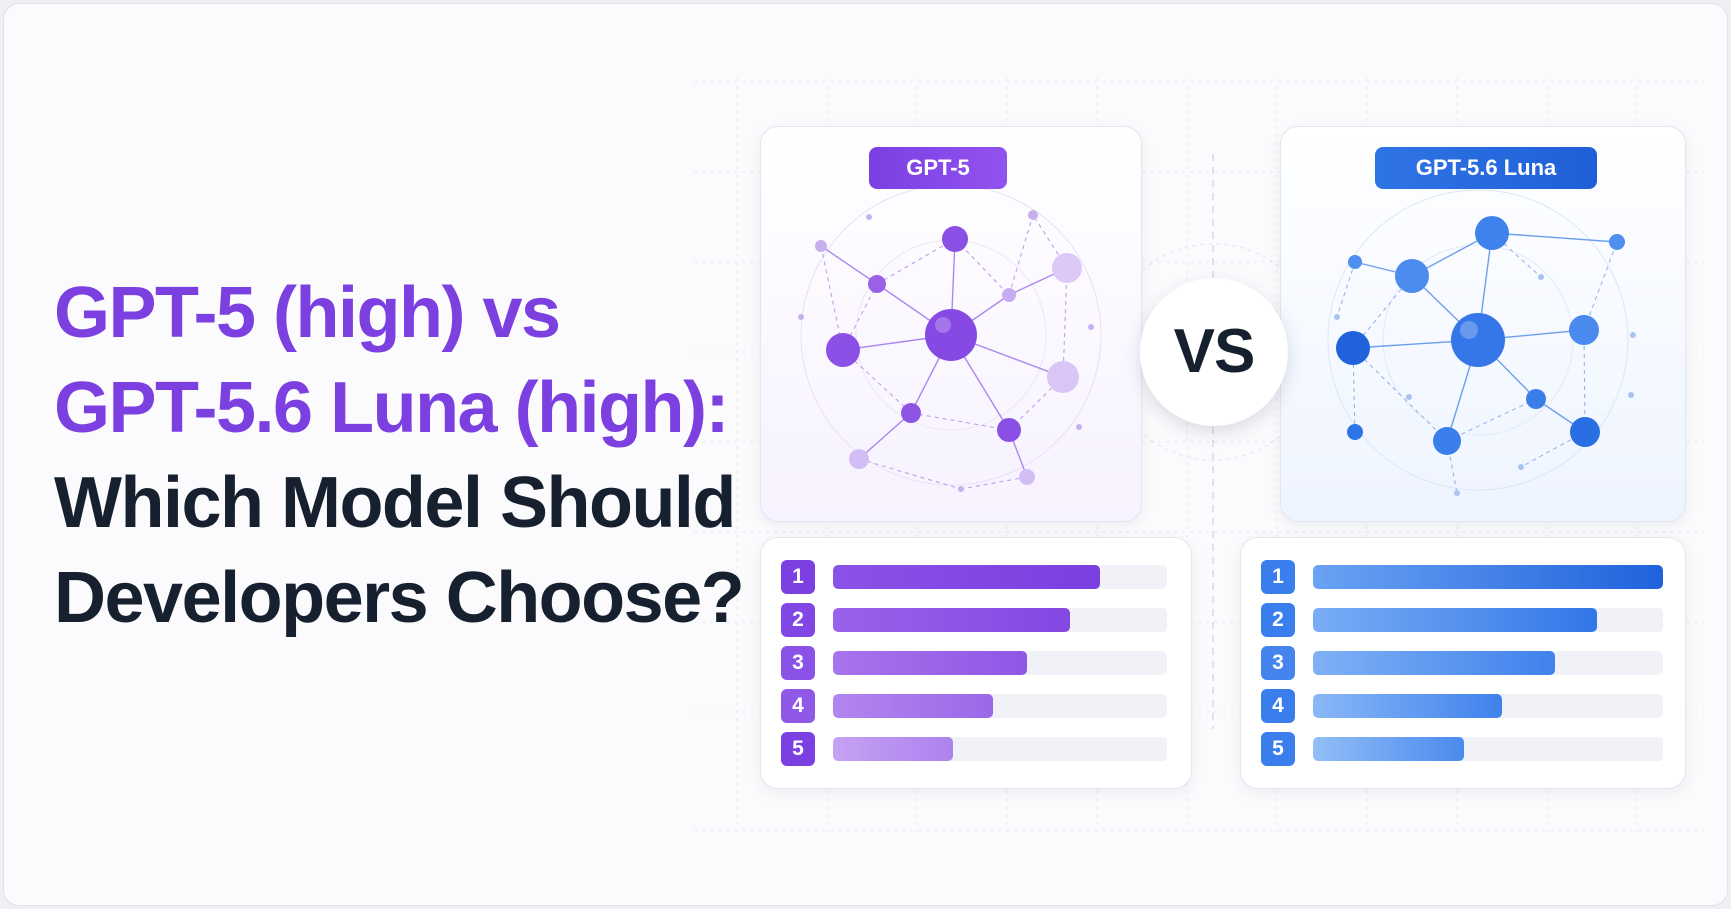  I want to click on gpt56-luna-ranking-card: 1 2 3 4 5, so click(1463, 663).